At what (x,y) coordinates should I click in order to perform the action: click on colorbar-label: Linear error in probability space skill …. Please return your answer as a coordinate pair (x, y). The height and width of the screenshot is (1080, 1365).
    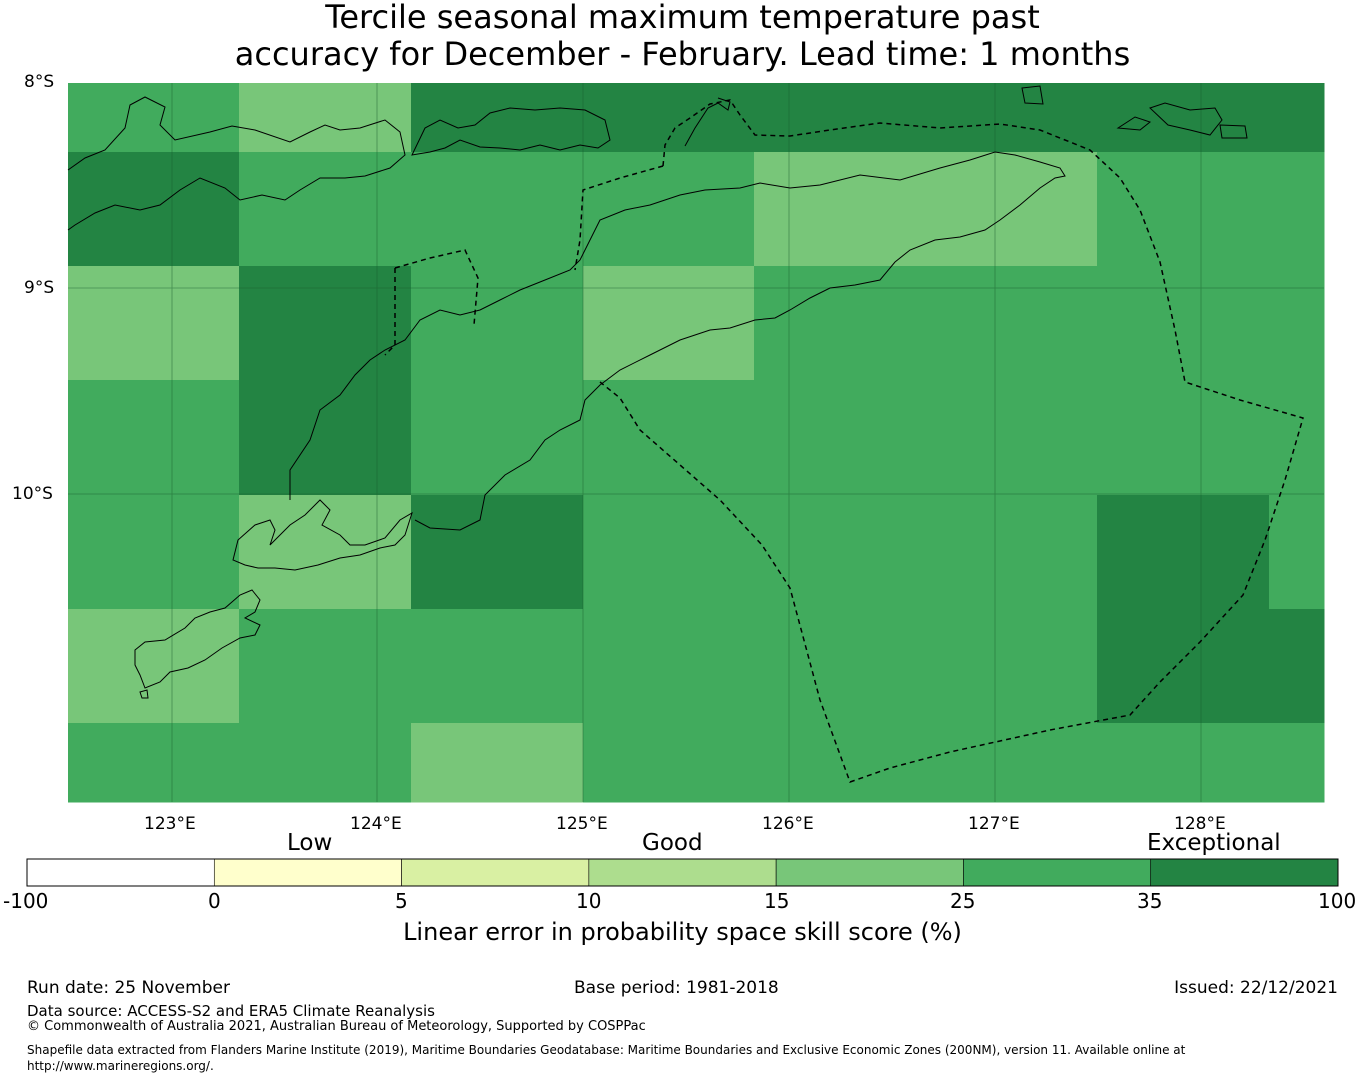
    Looking at the image, I should click on (682, 932).